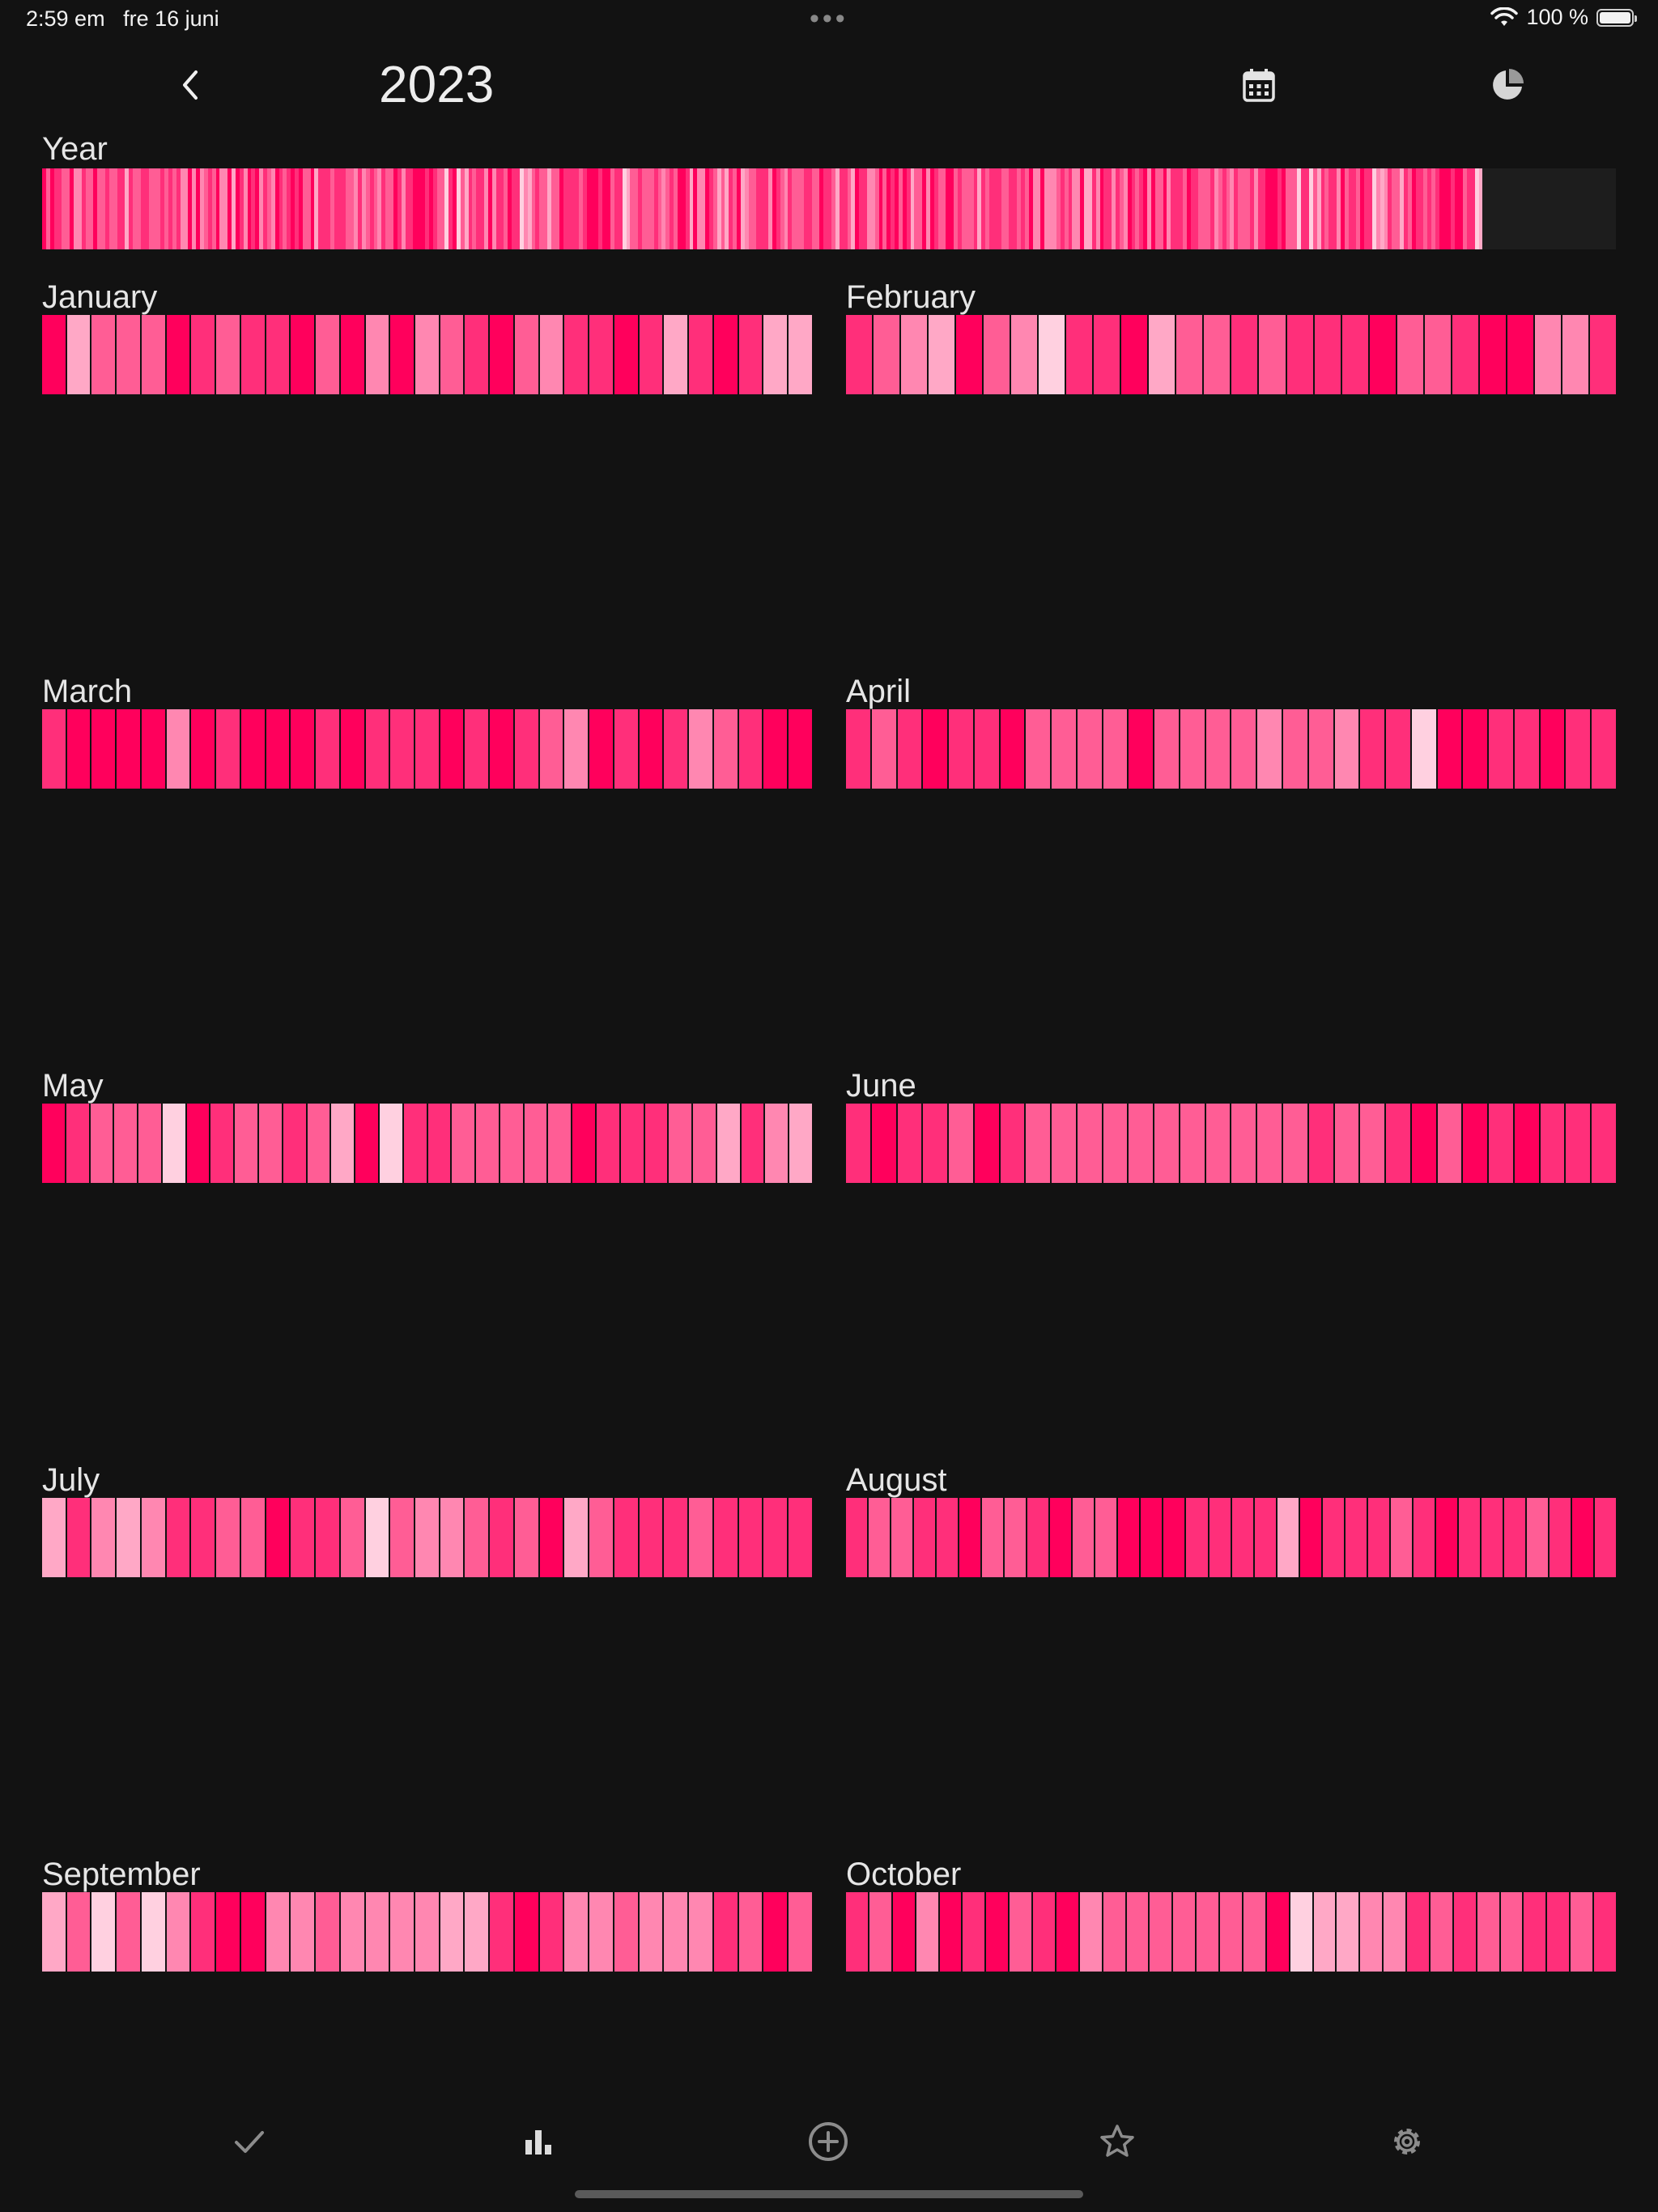 The width and height of the screenshot is (1658, 2212). Describe the element at coordinates (828, 2142) in the screenshot. I see `tab-add` at that location.